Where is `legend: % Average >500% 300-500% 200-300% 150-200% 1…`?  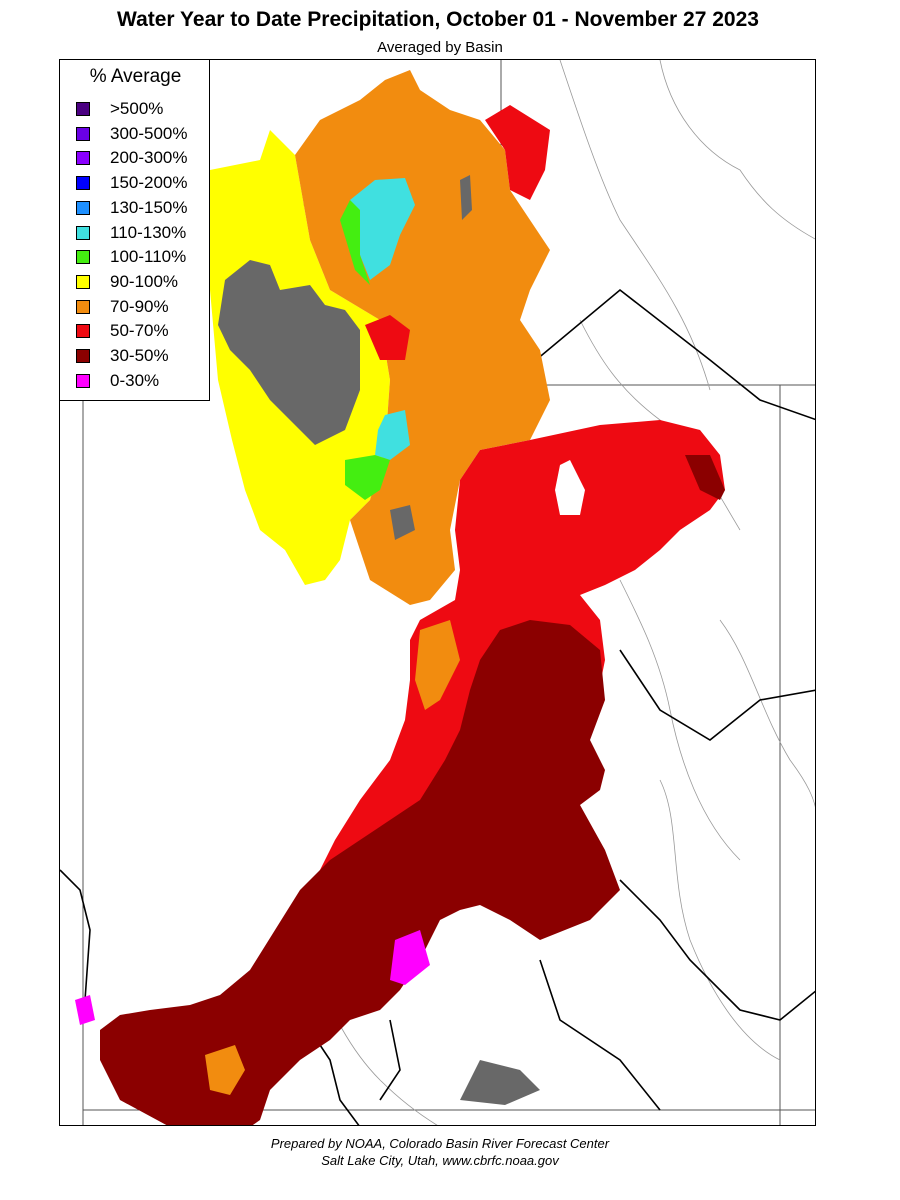 legend: % Average >500% 300-500% 200-300% 150-200% 1… is located at coordinates (134, 230).